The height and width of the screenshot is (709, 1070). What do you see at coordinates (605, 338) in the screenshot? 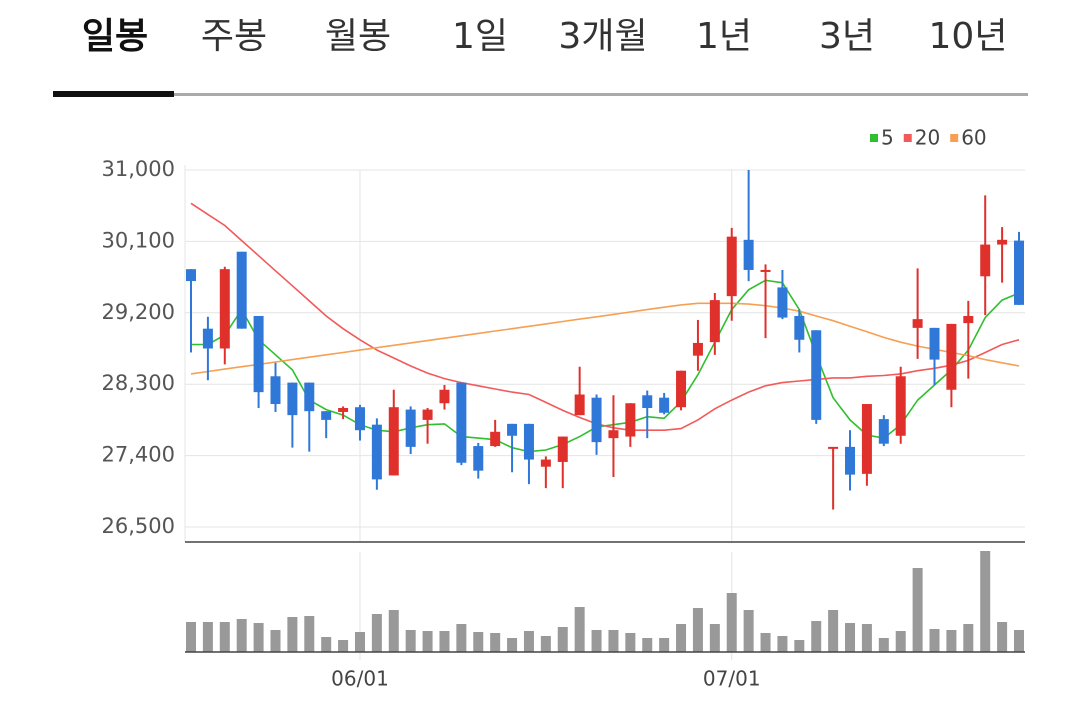
I see `ma-line` at bounding box center [605, 338].